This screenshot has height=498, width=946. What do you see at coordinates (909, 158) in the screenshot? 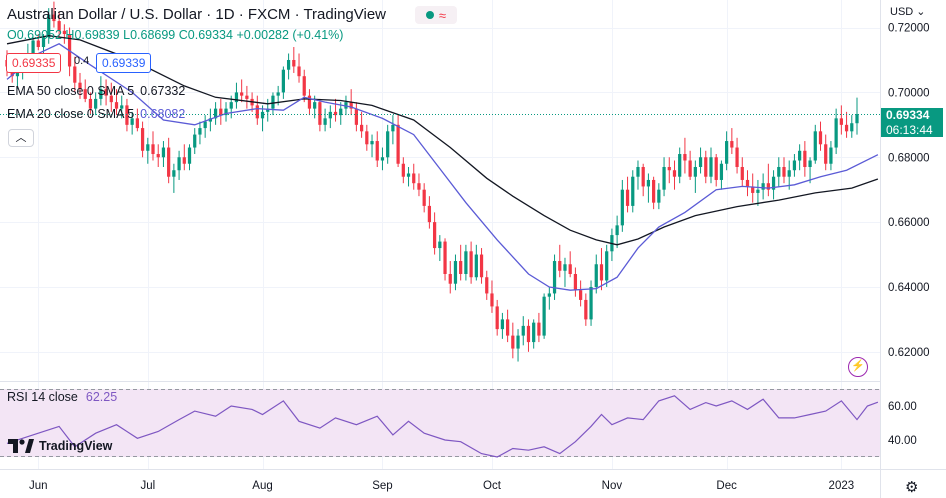
I see `price-tick-label: 0.68000` at bounding box center [909, 158].